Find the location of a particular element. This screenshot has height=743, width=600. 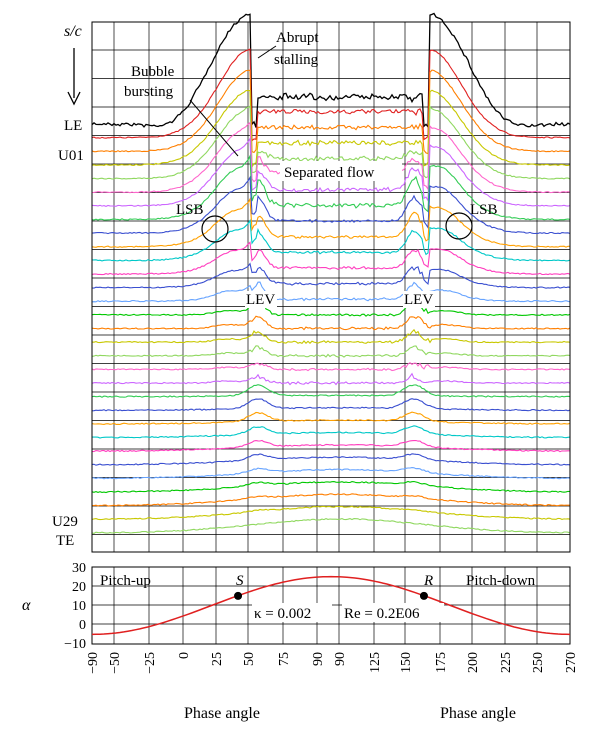

sensor-label-u01: U01 is located at coordinates (71, 156).